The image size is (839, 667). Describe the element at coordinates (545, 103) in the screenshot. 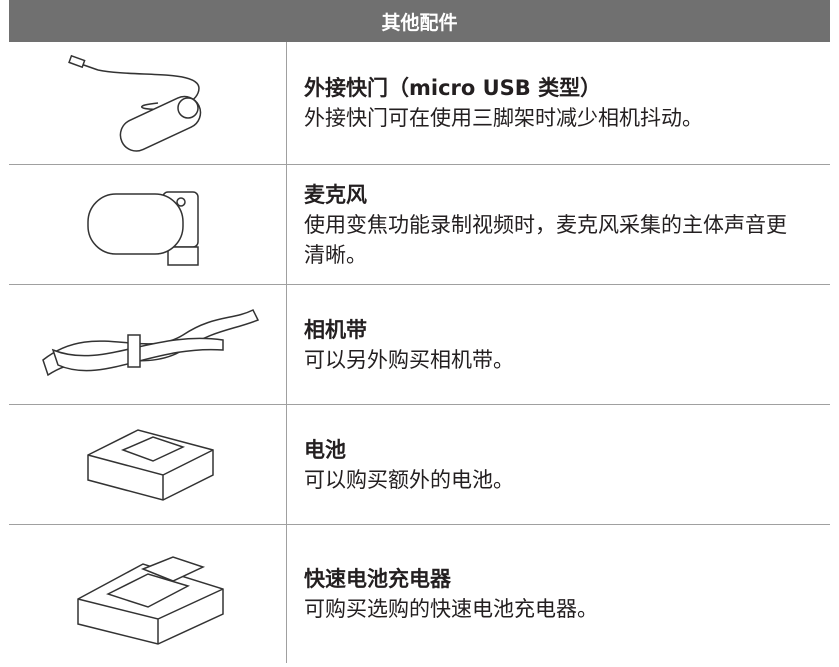

I see `text-cell: 外接快门（micro USB 类型） 外接快门可在使用三脚架时减少相机抖动。` at that location.